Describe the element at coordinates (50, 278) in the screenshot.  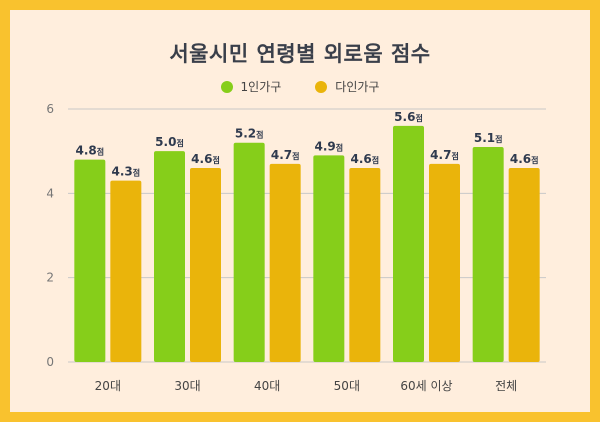
I see `y-tick-label-2: 2` at that location.